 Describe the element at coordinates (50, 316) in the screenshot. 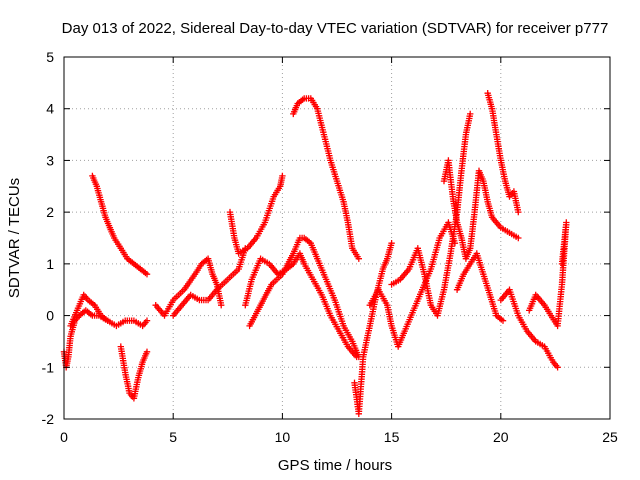

I see `y-tick-label: 0` at that location.